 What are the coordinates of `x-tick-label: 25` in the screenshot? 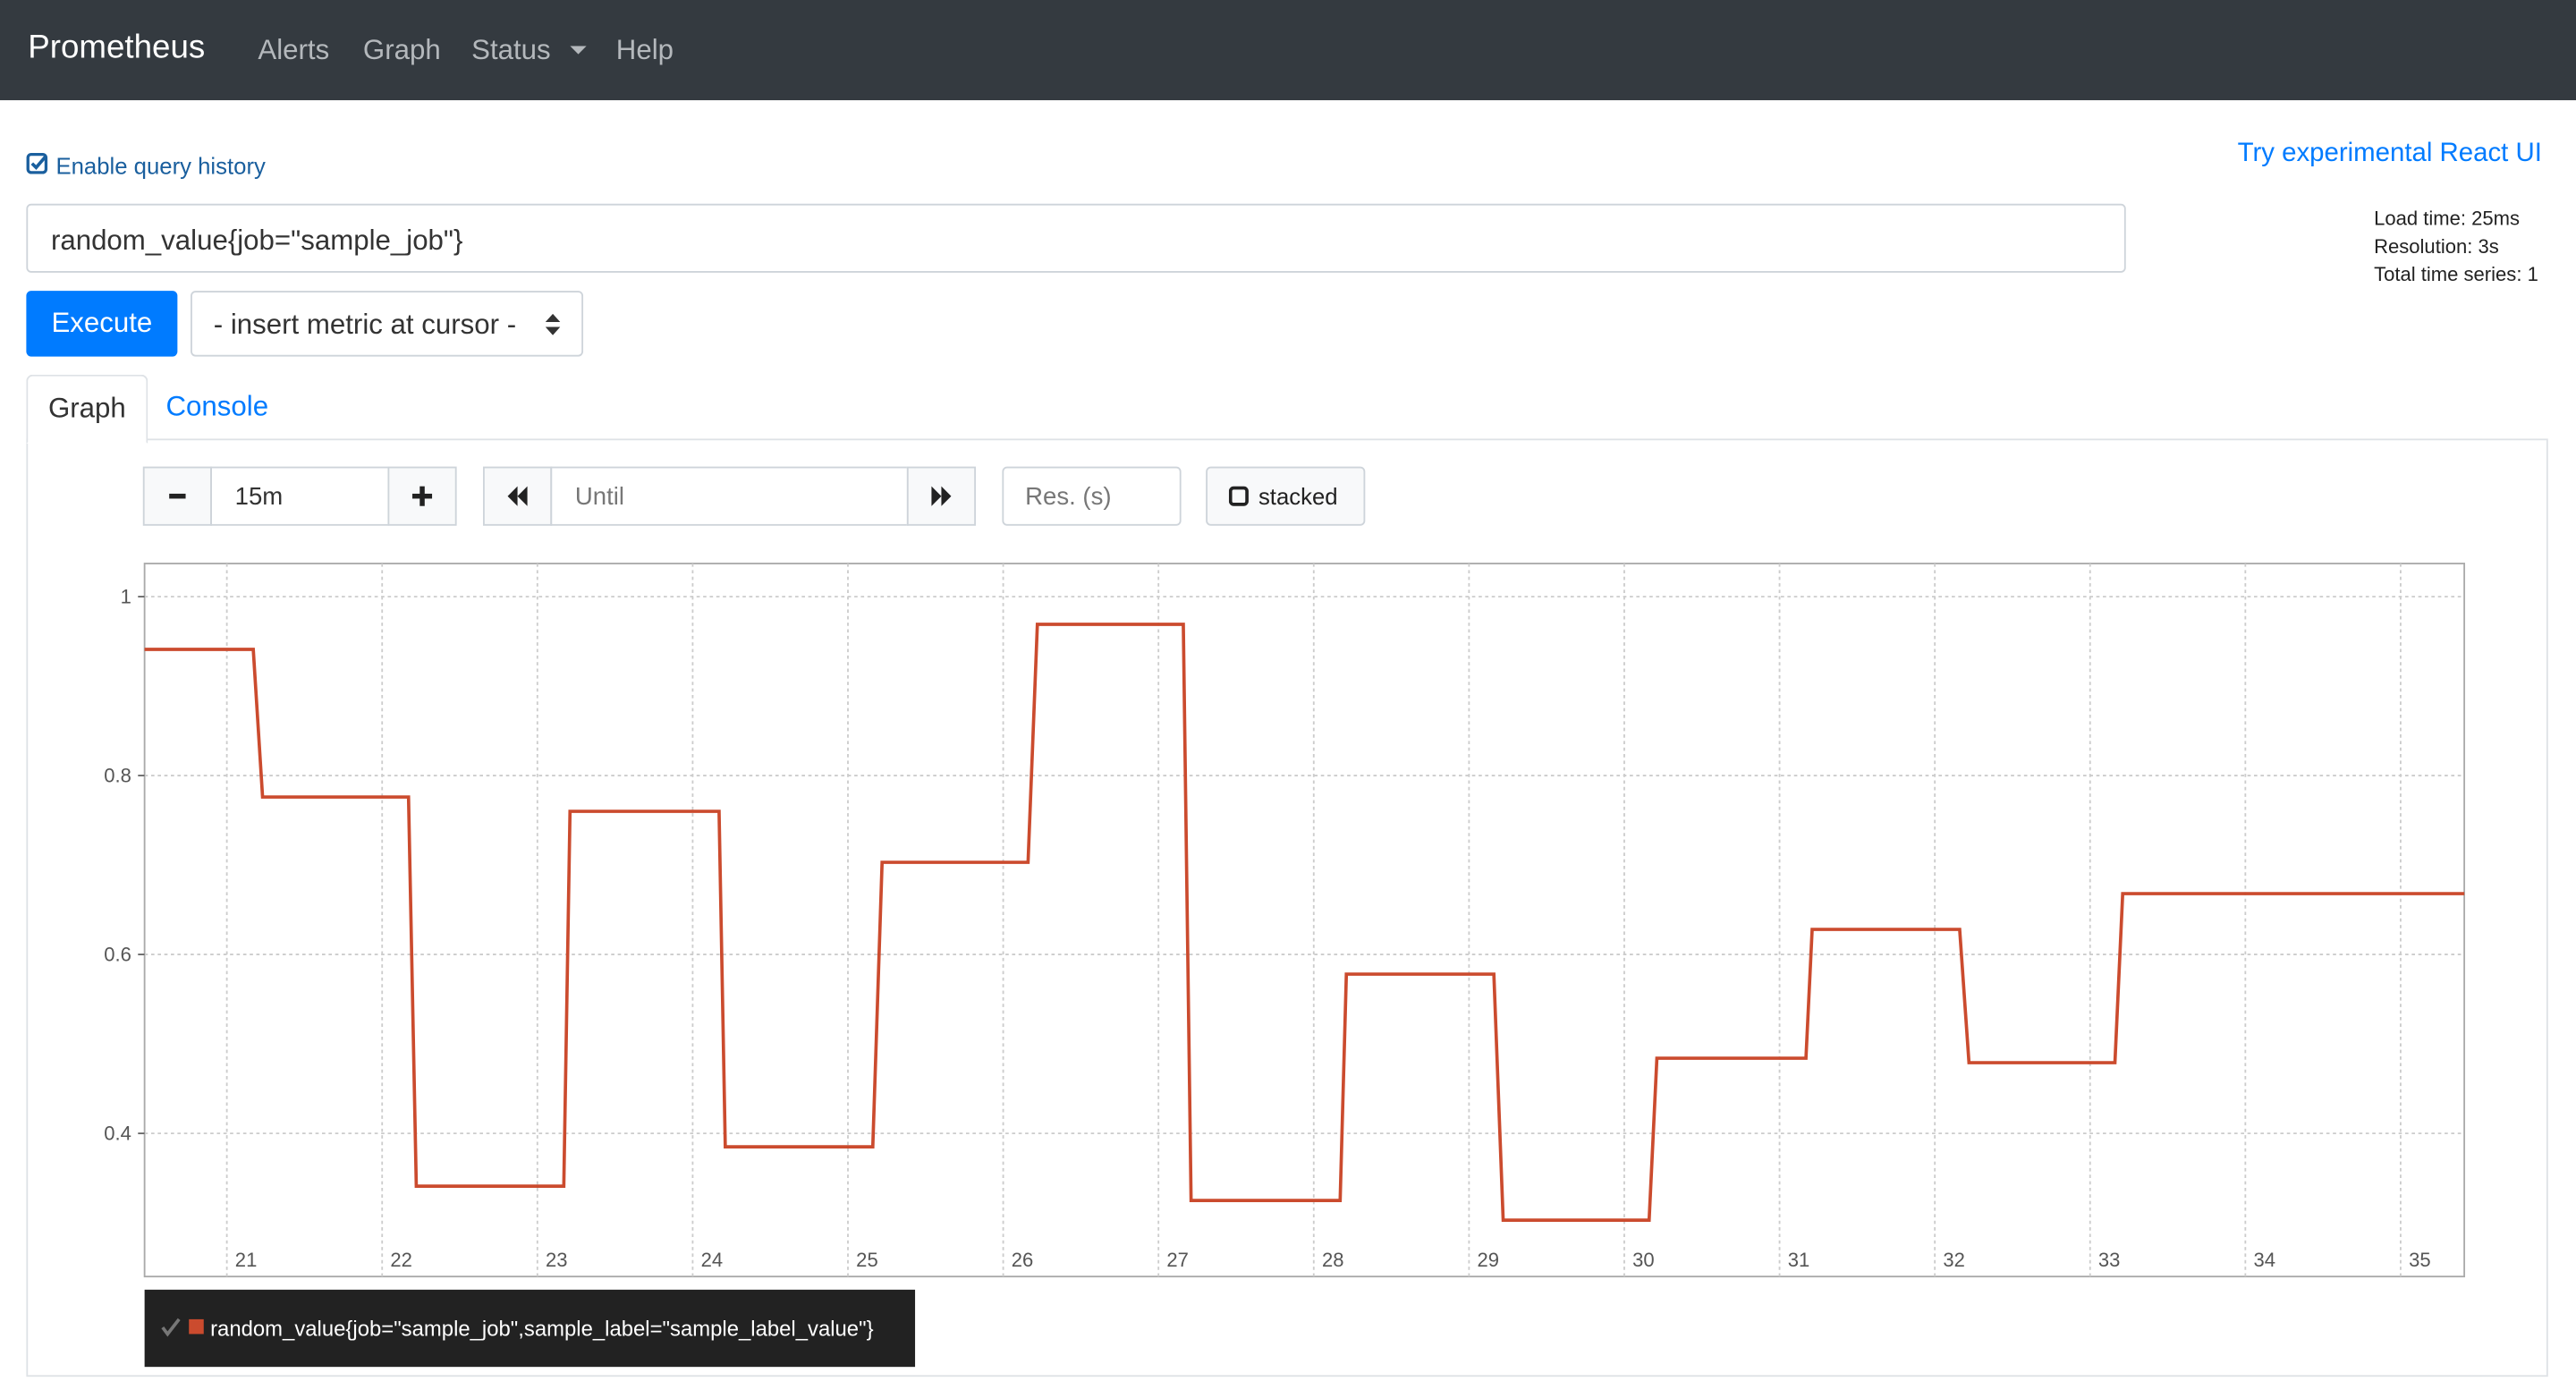 It's located at (867, 1260).